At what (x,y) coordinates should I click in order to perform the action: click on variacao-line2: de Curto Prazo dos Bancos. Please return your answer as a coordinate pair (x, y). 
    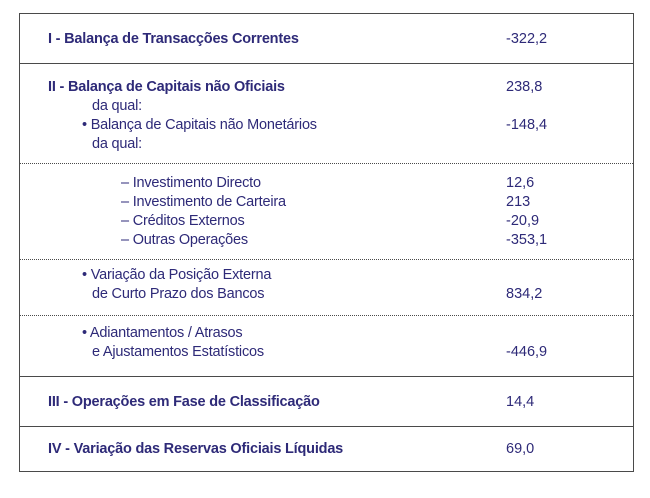
    Looking at the image, I should click on (178, 294).